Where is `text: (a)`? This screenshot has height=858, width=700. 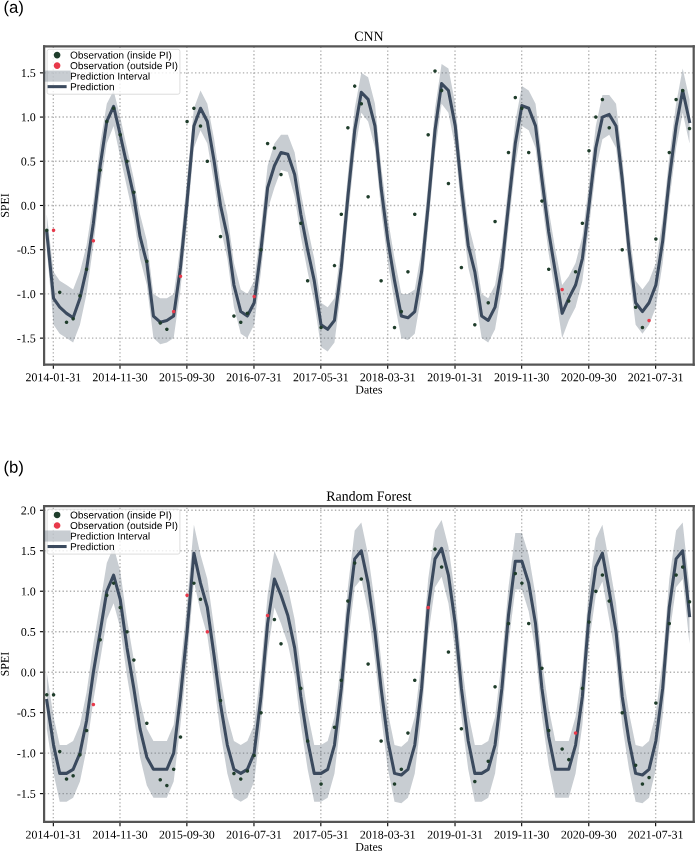
text: (a) is located at coordinates (13, 8).